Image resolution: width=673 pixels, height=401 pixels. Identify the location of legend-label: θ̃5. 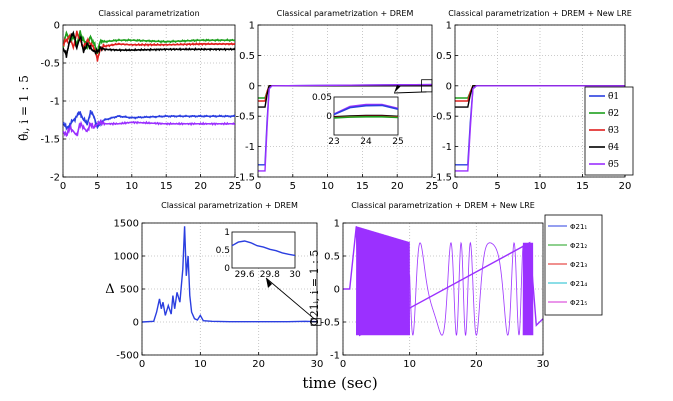
(613, 164).